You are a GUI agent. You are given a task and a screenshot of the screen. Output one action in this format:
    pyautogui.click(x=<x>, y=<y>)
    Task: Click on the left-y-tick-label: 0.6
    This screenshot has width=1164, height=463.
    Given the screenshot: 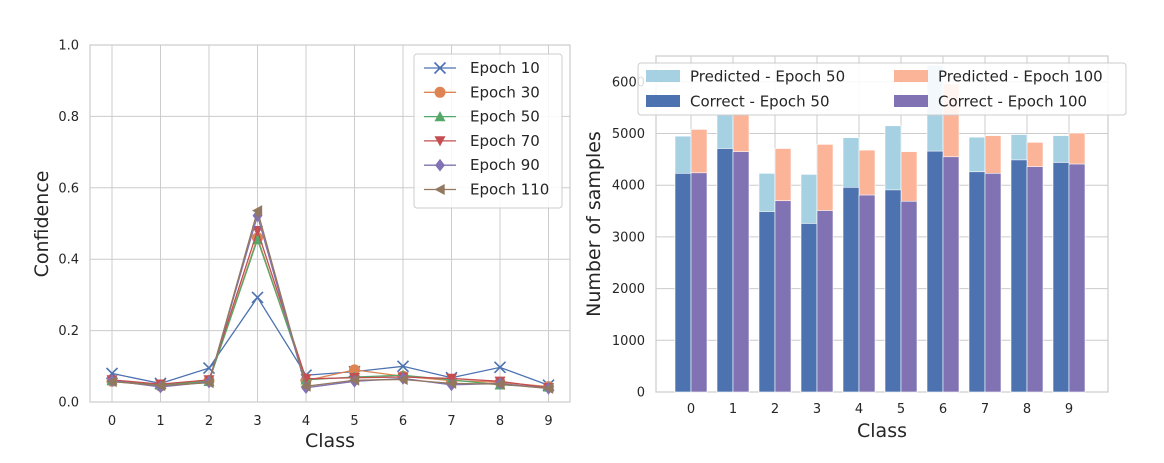 What is the action you would take?
    pyautogui.click(x=68, y=188)
    